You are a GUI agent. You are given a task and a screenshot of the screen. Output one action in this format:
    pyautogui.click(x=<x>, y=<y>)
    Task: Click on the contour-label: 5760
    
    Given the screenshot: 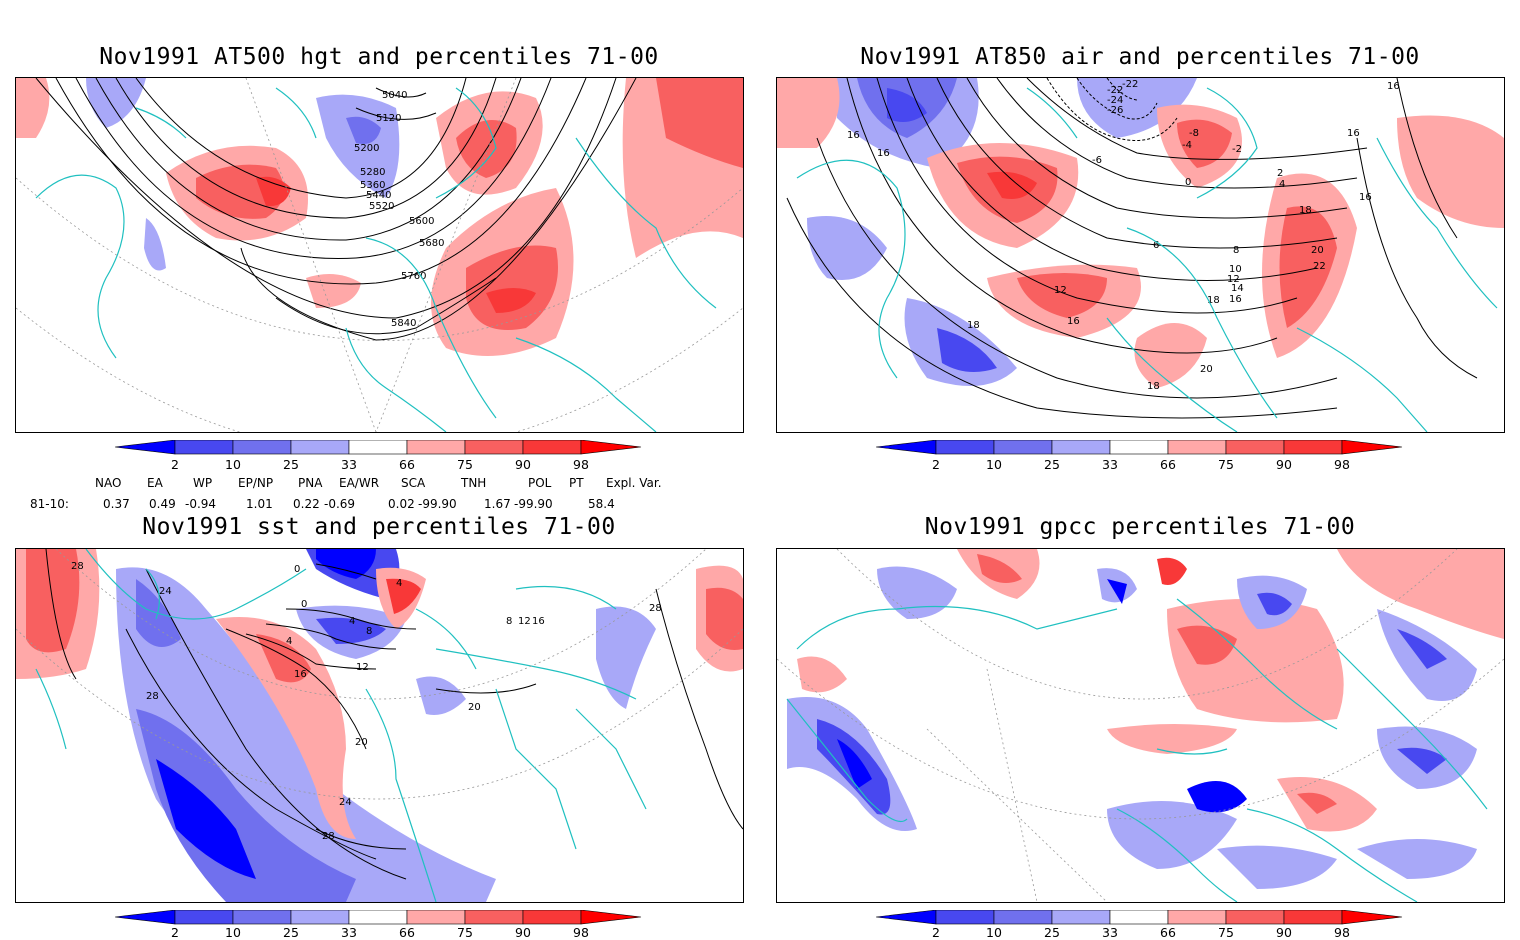 What is the action you would take?
    pyautogui.click(x=413, y=276)
    